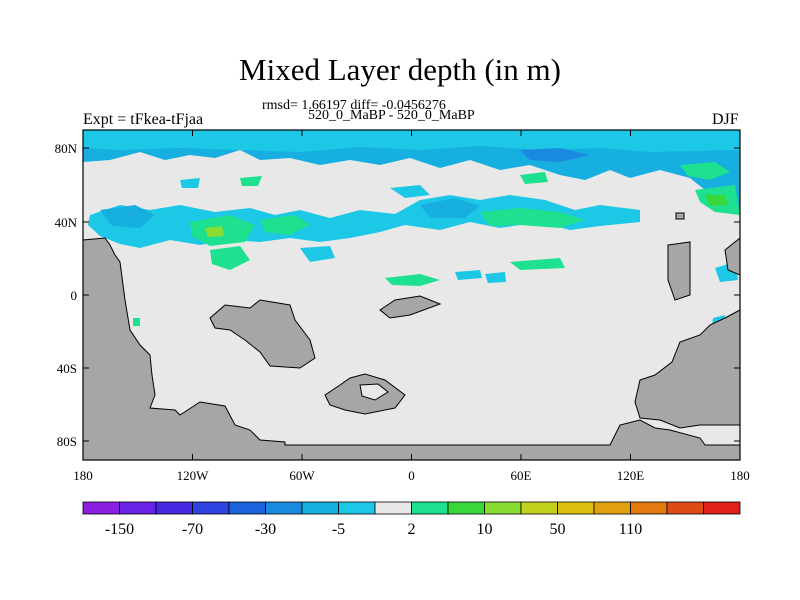 The height and width of the screenshot is (600, 800). I want to click on land-small-north, so click(680, 216).